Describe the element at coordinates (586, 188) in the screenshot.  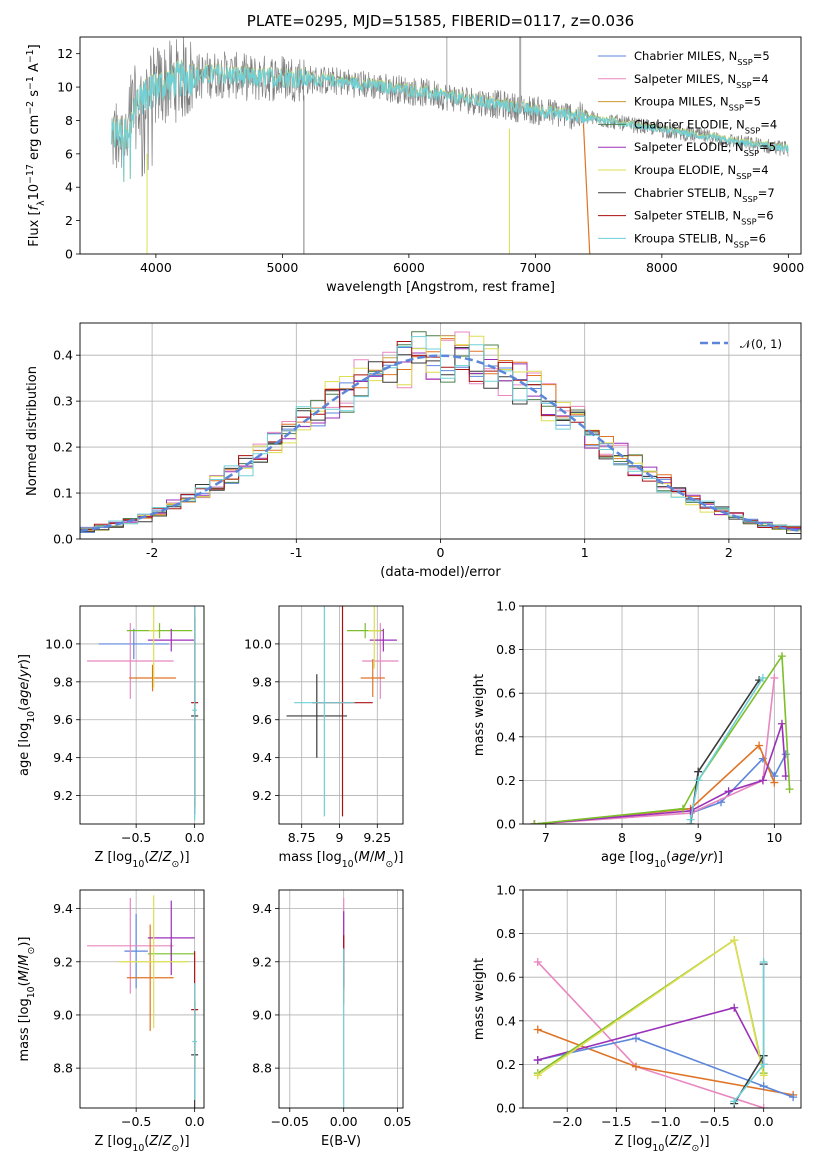
I see `model-dropout` at that location.